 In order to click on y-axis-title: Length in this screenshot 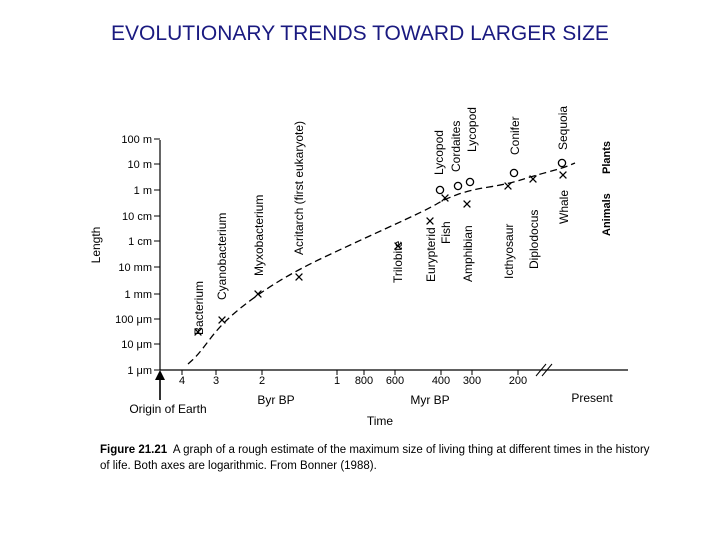, I will do `click(96, 245)`.